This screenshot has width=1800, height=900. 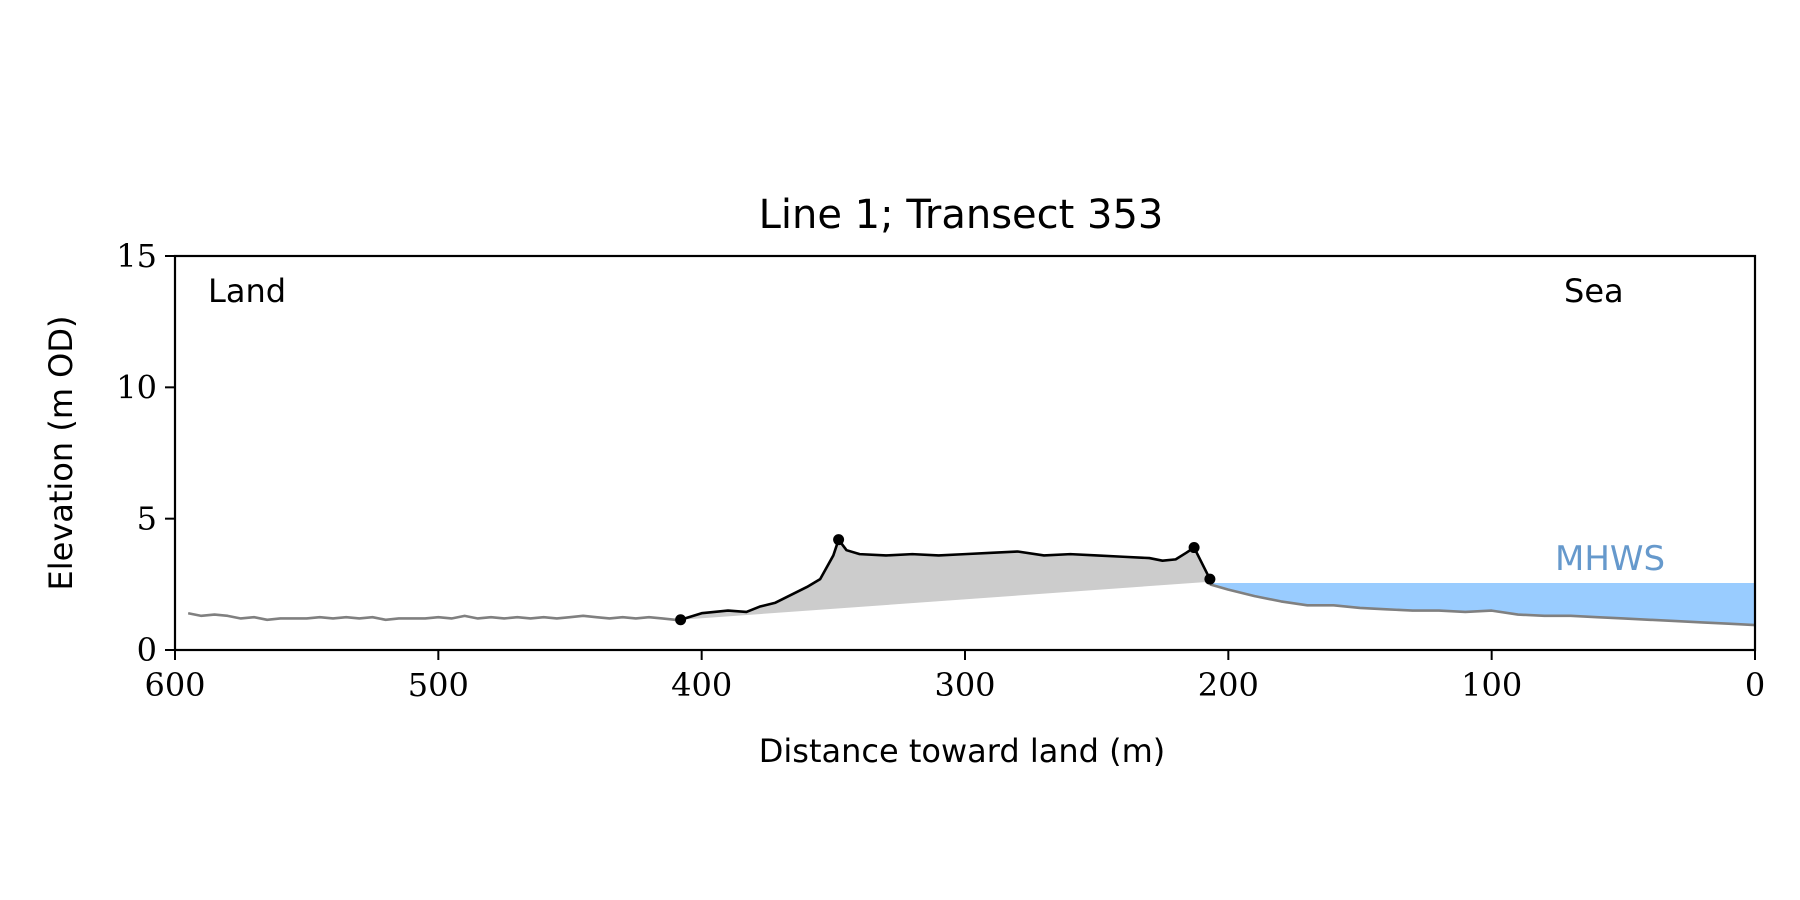 What do you see at coordinates (145, 453) in the screenshot?
I see `y-axis: 0 5 10 15` at bounding box center [145, 453].